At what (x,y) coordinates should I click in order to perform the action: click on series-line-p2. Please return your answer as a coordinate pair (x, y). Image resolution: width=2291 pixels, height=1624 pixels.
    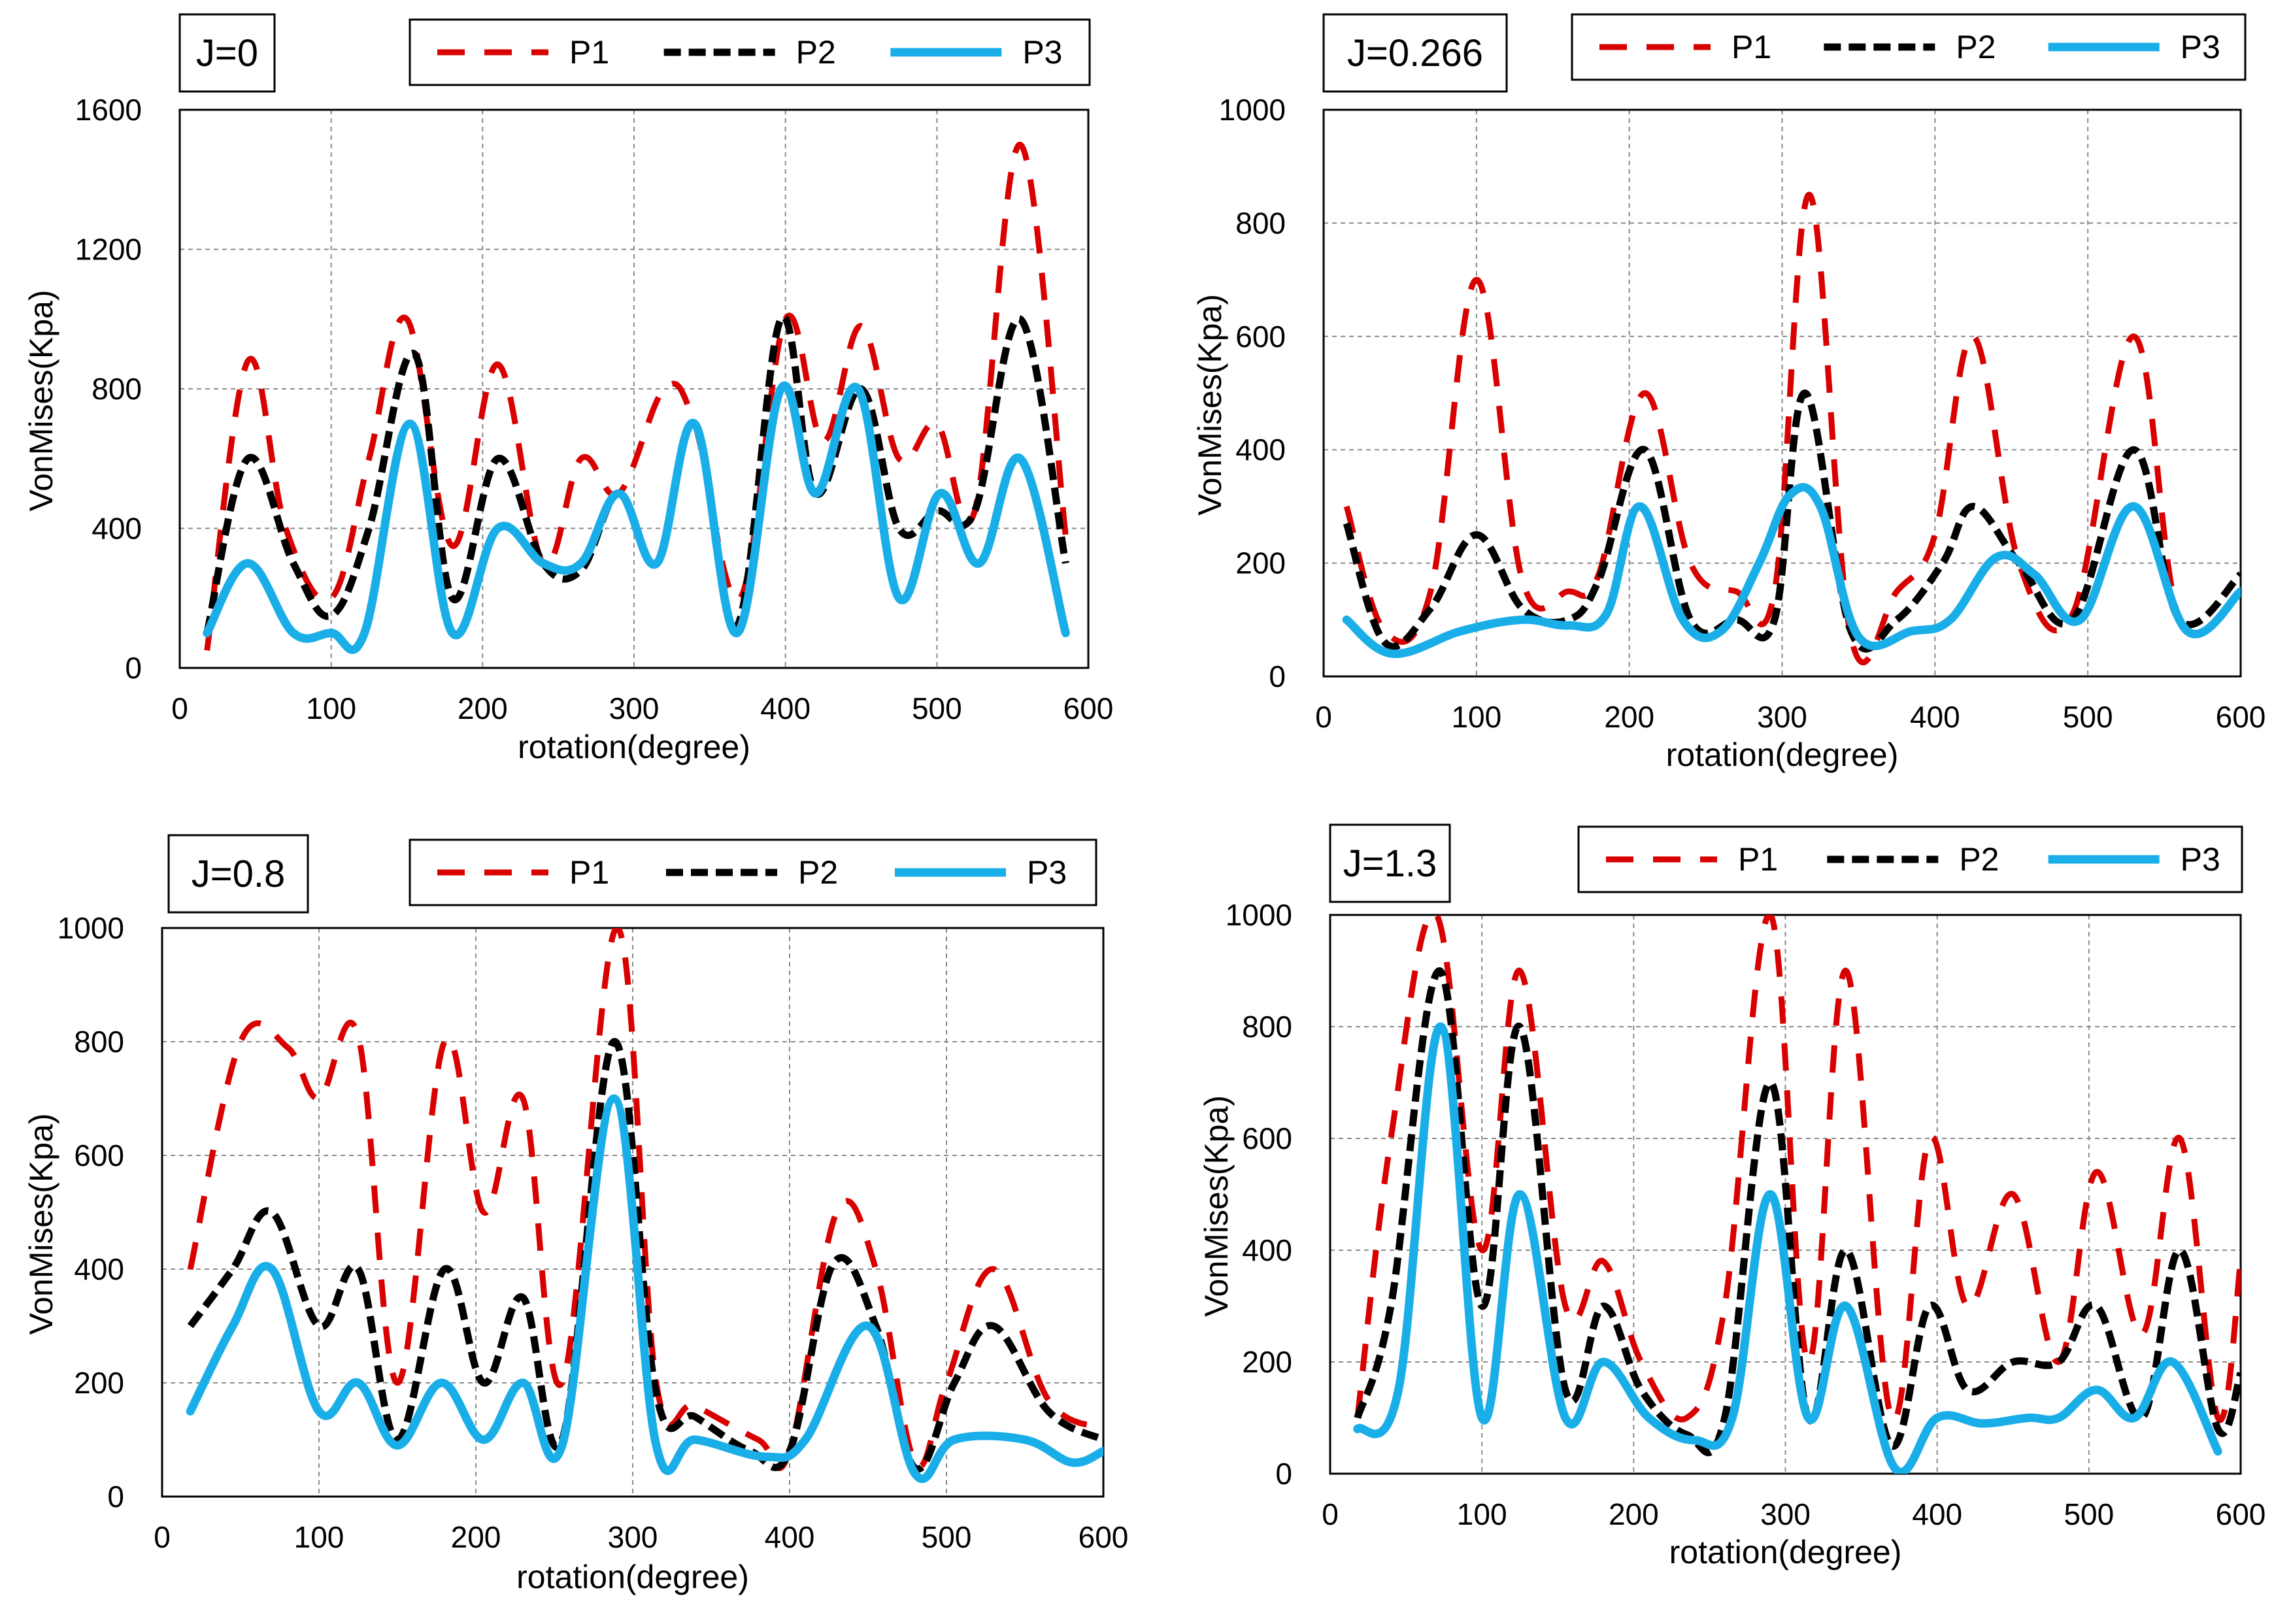
    Looking at the image, I should click on (1797, 1212).